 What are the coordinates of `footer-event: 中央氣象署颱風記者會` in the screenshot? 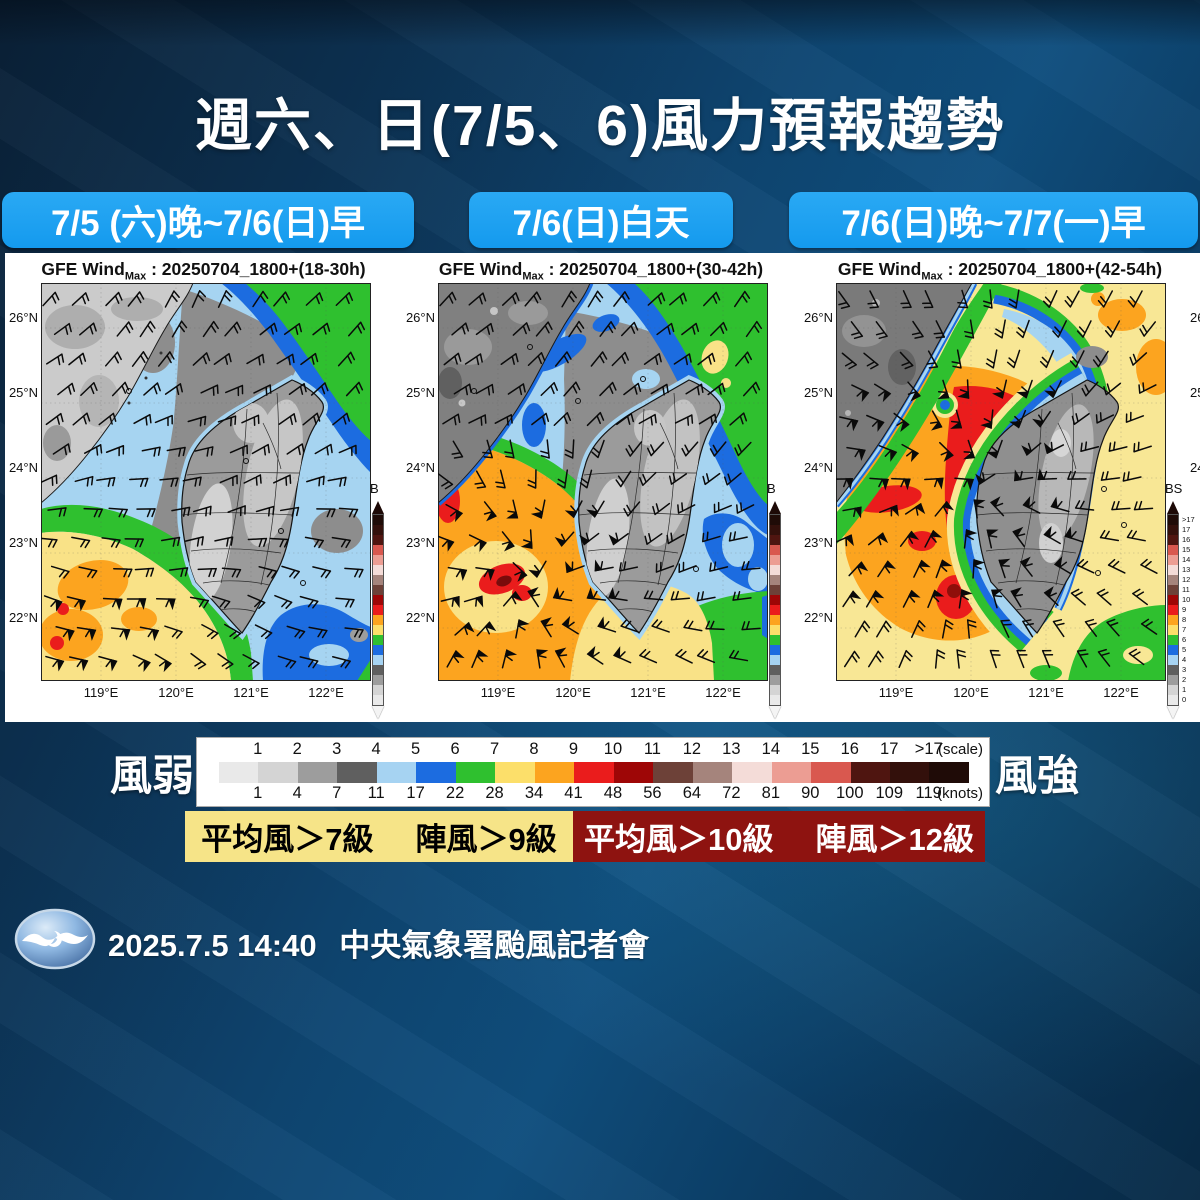 It's located at (494, 945).